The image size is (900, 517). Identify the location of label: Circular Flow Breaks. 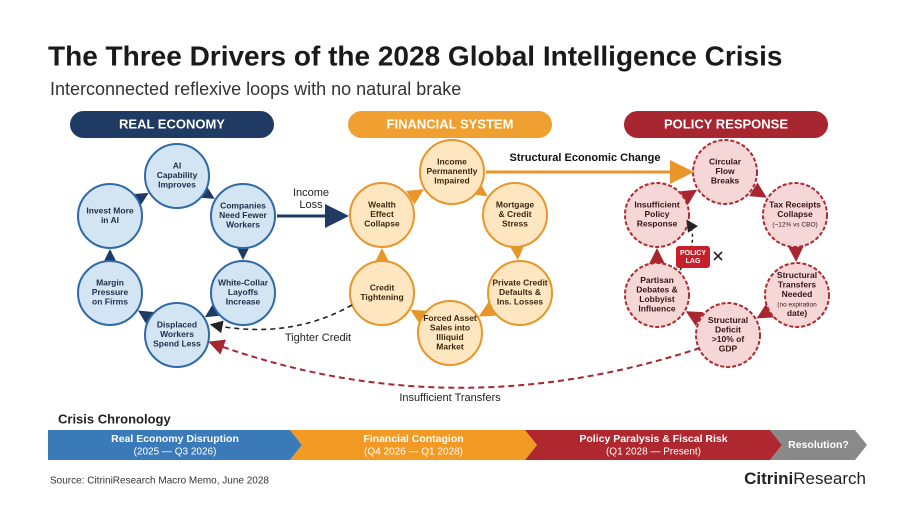
(725, 171).